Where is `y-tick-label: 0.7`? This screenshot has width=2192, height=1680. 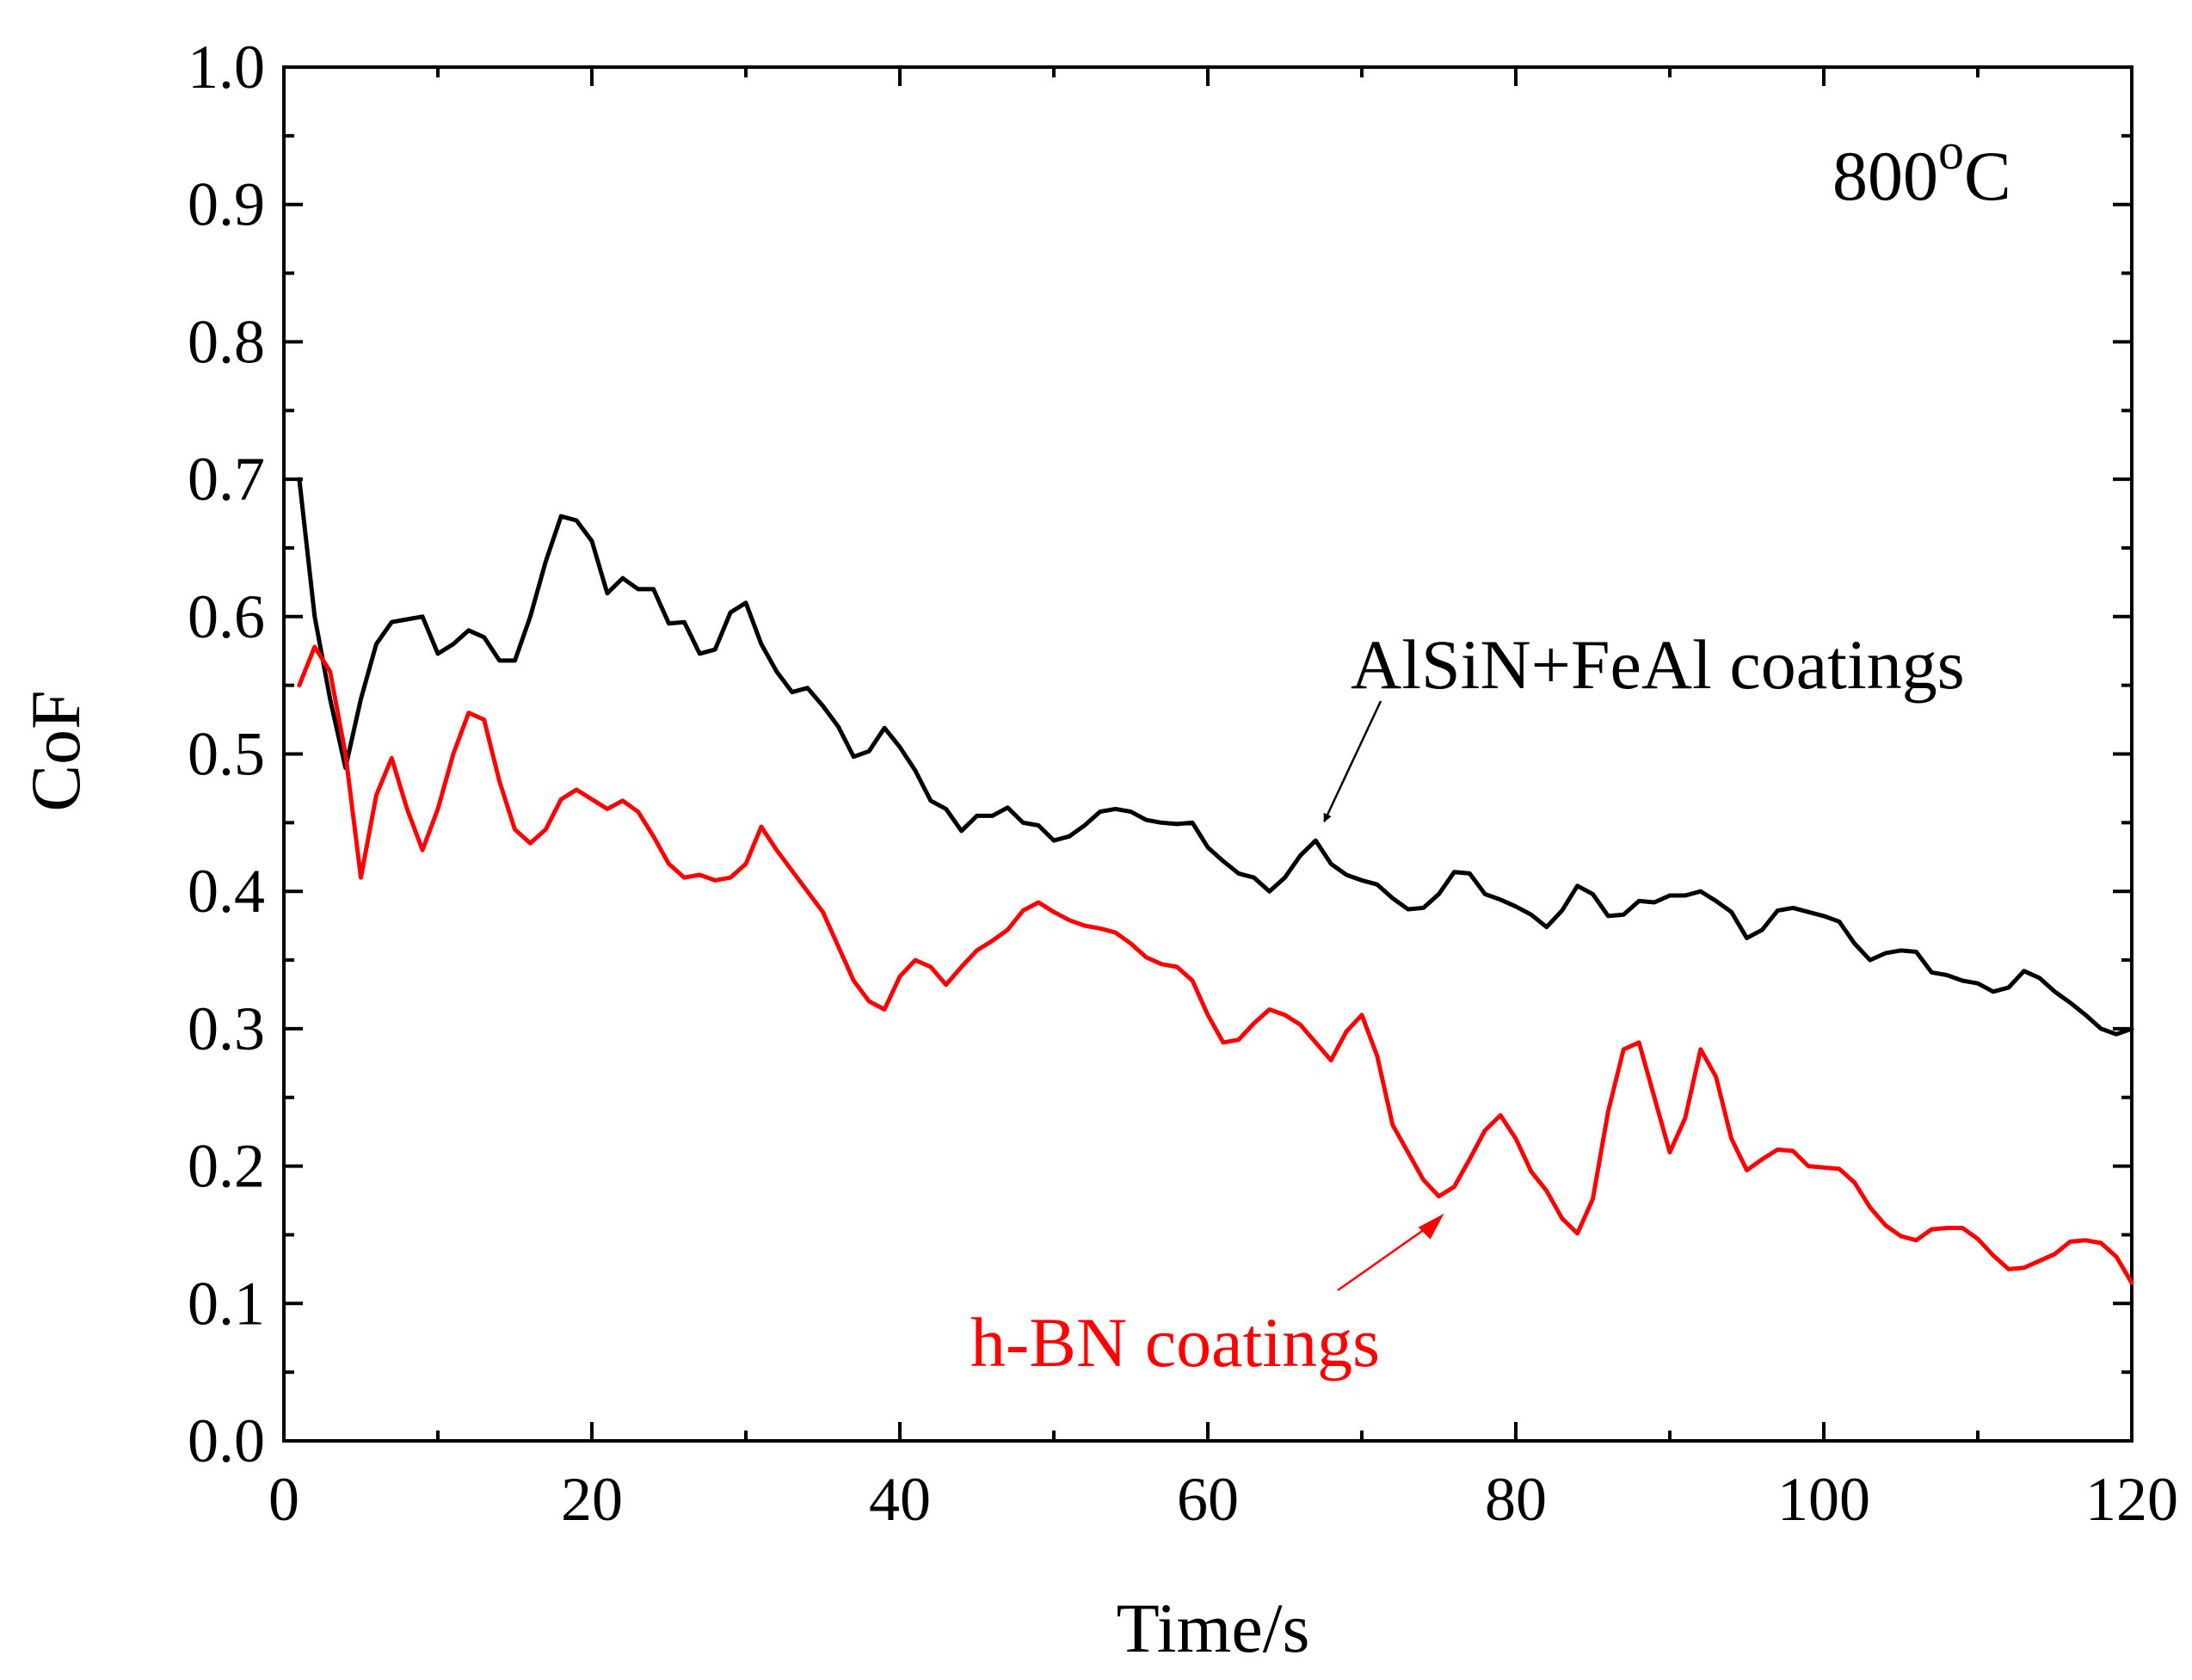 y-tick-label: 0.7 is located at coordinates (227, 480).